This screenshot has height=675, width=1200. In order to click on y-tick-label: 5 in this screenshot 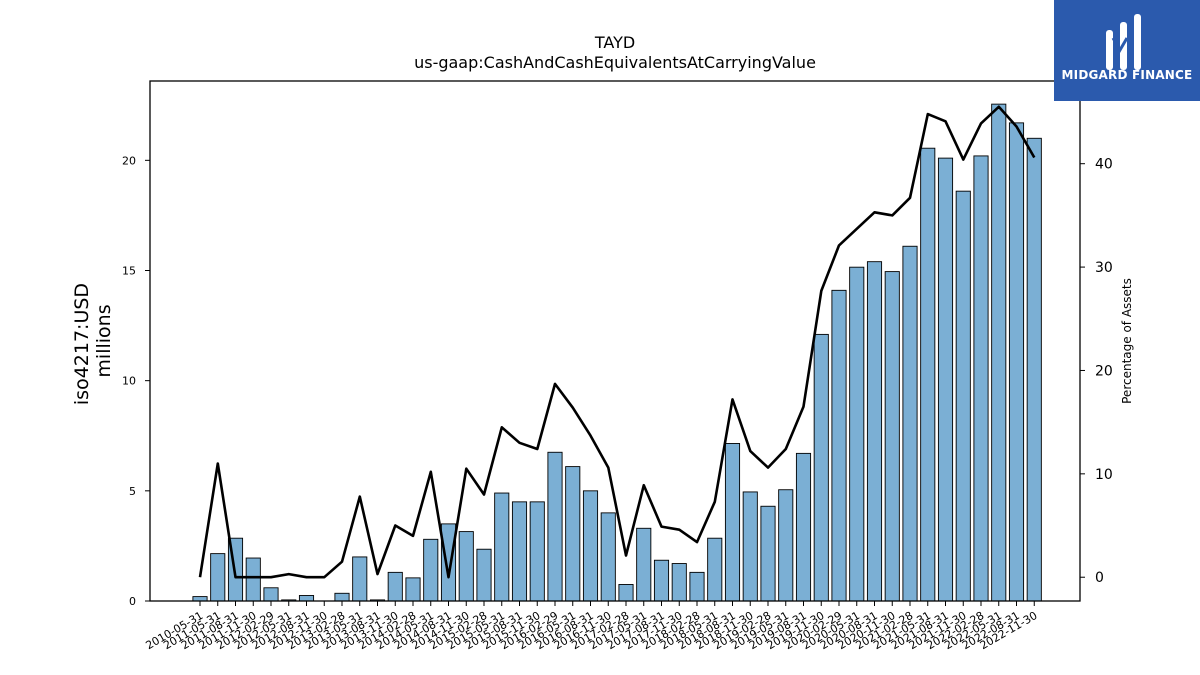, I will do `click(132, 491)`.